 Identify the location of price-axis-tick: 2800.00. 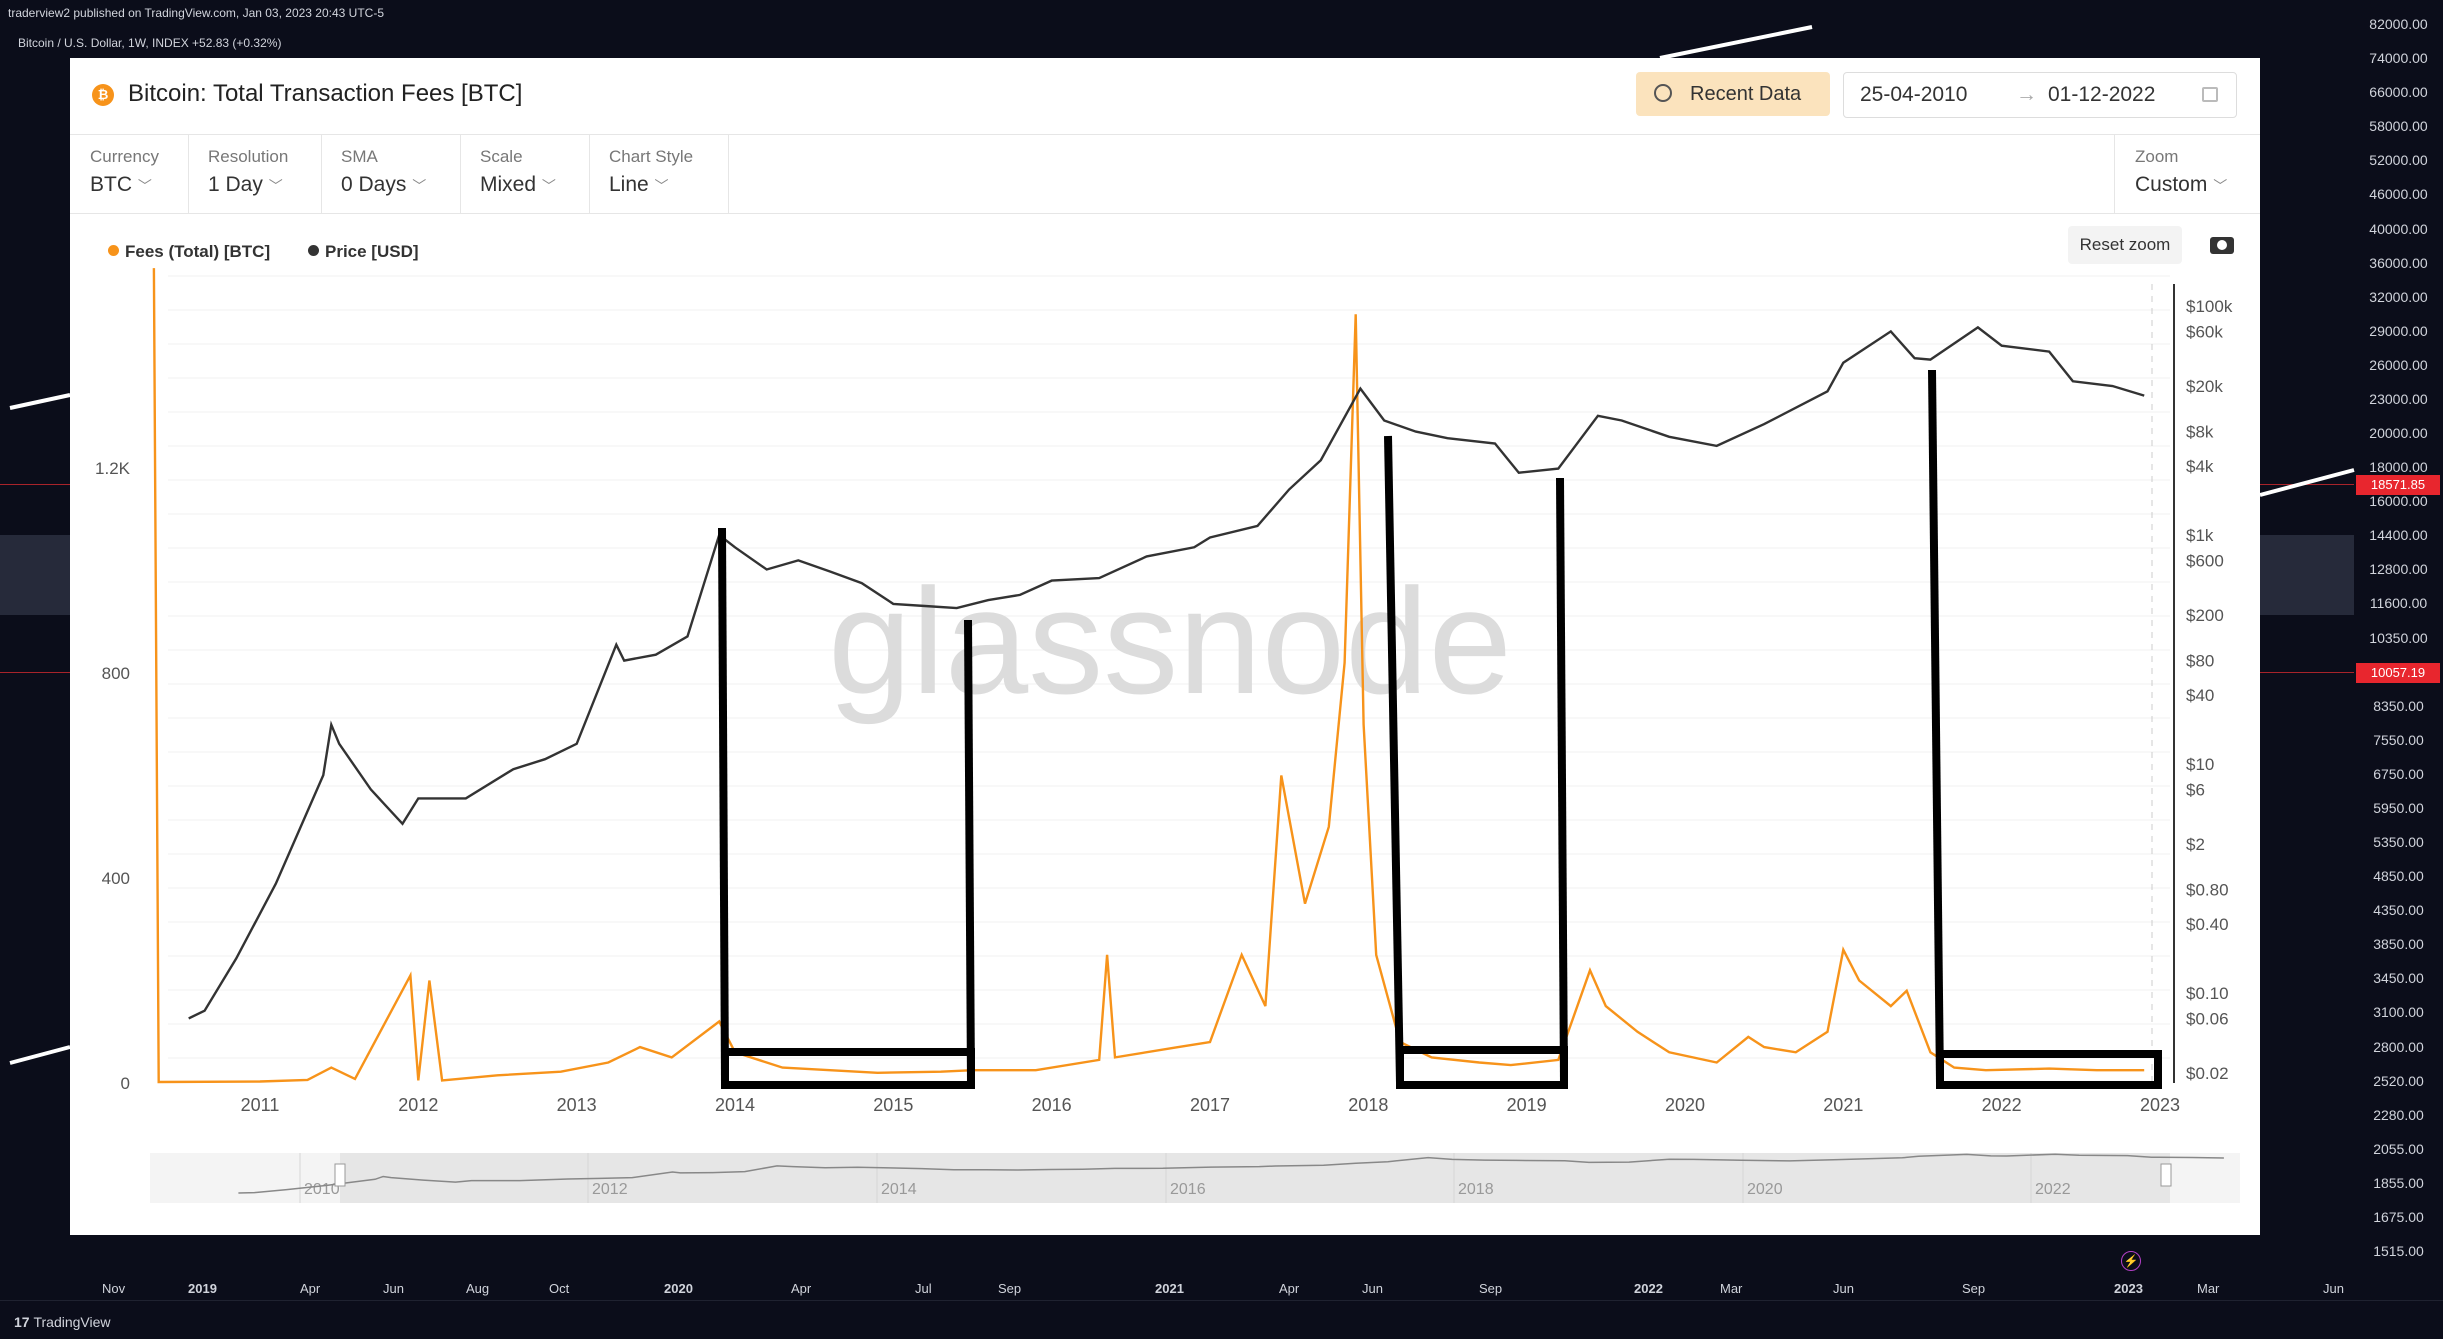
(2398, 1047).